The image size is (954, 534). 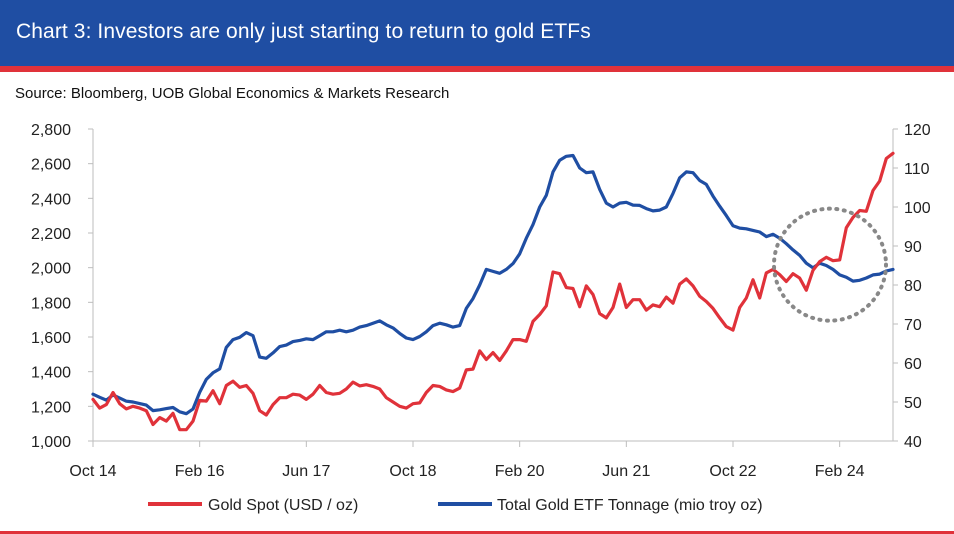 What do you see at coordinates (412, 471) in the screenshot?
I see `x-tick-label: Oct 18` at bounding box center [412, 471].